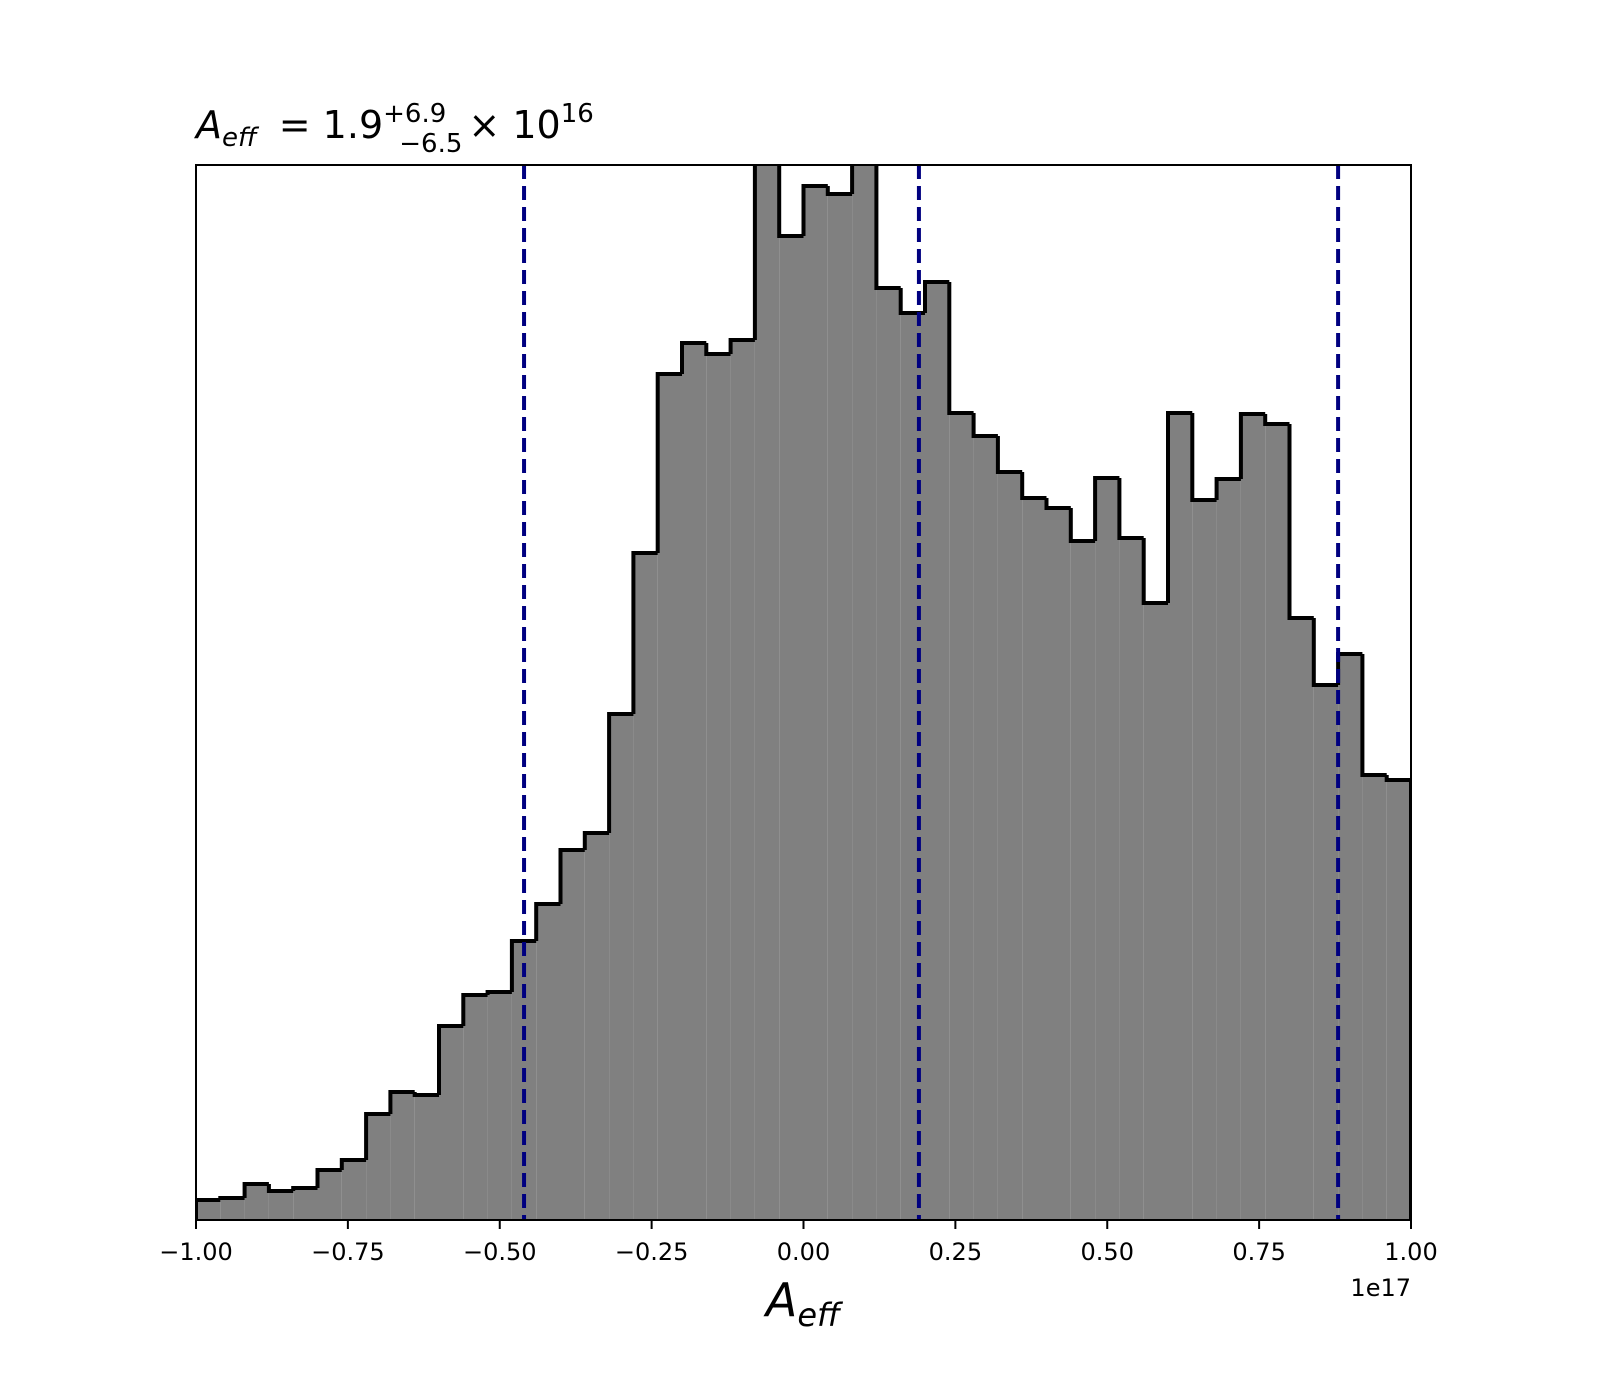 This screenshot has height=1400, width=1600. What do you see at coordinates (500, 1252) in the screenshot?
I see `x-tick-label: −0.50` at bounding box center [500, 1252].